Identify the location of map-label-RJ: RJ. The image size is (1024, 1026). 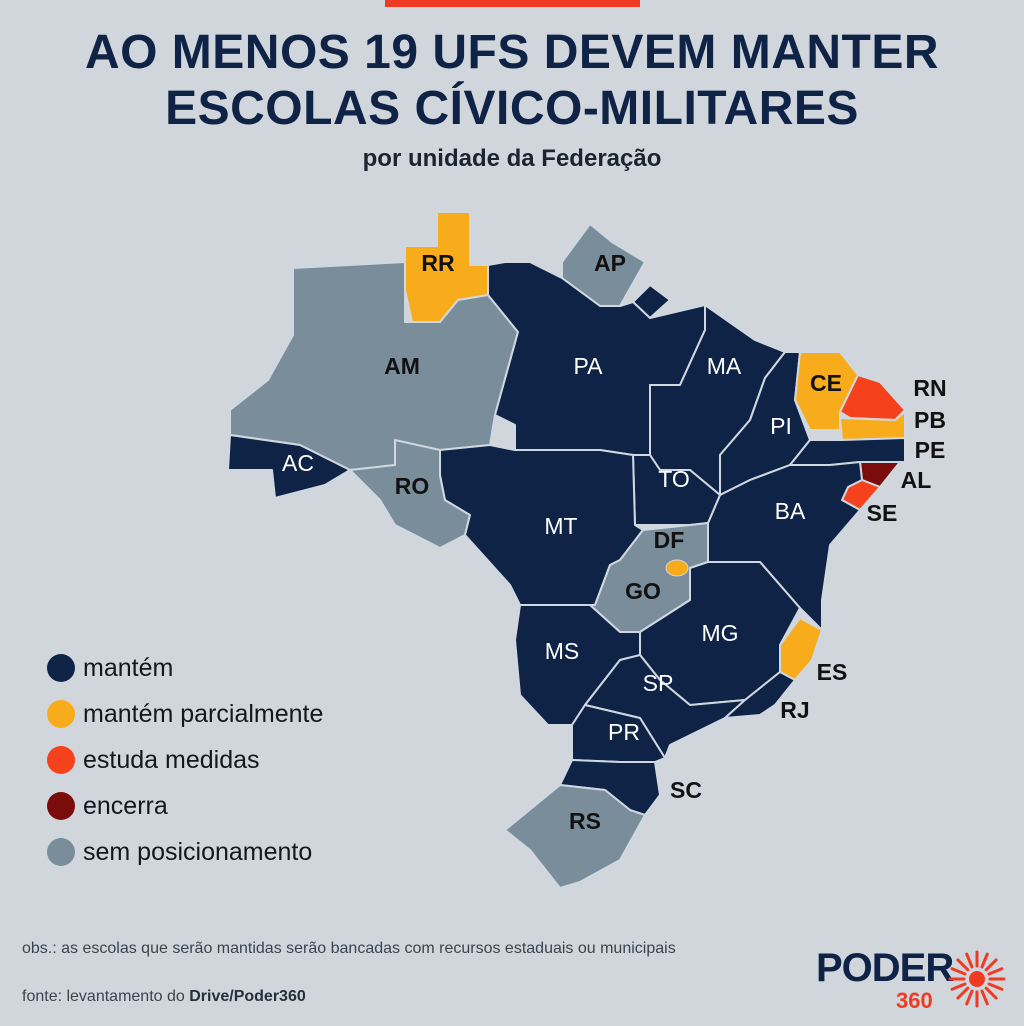
(794, 710).